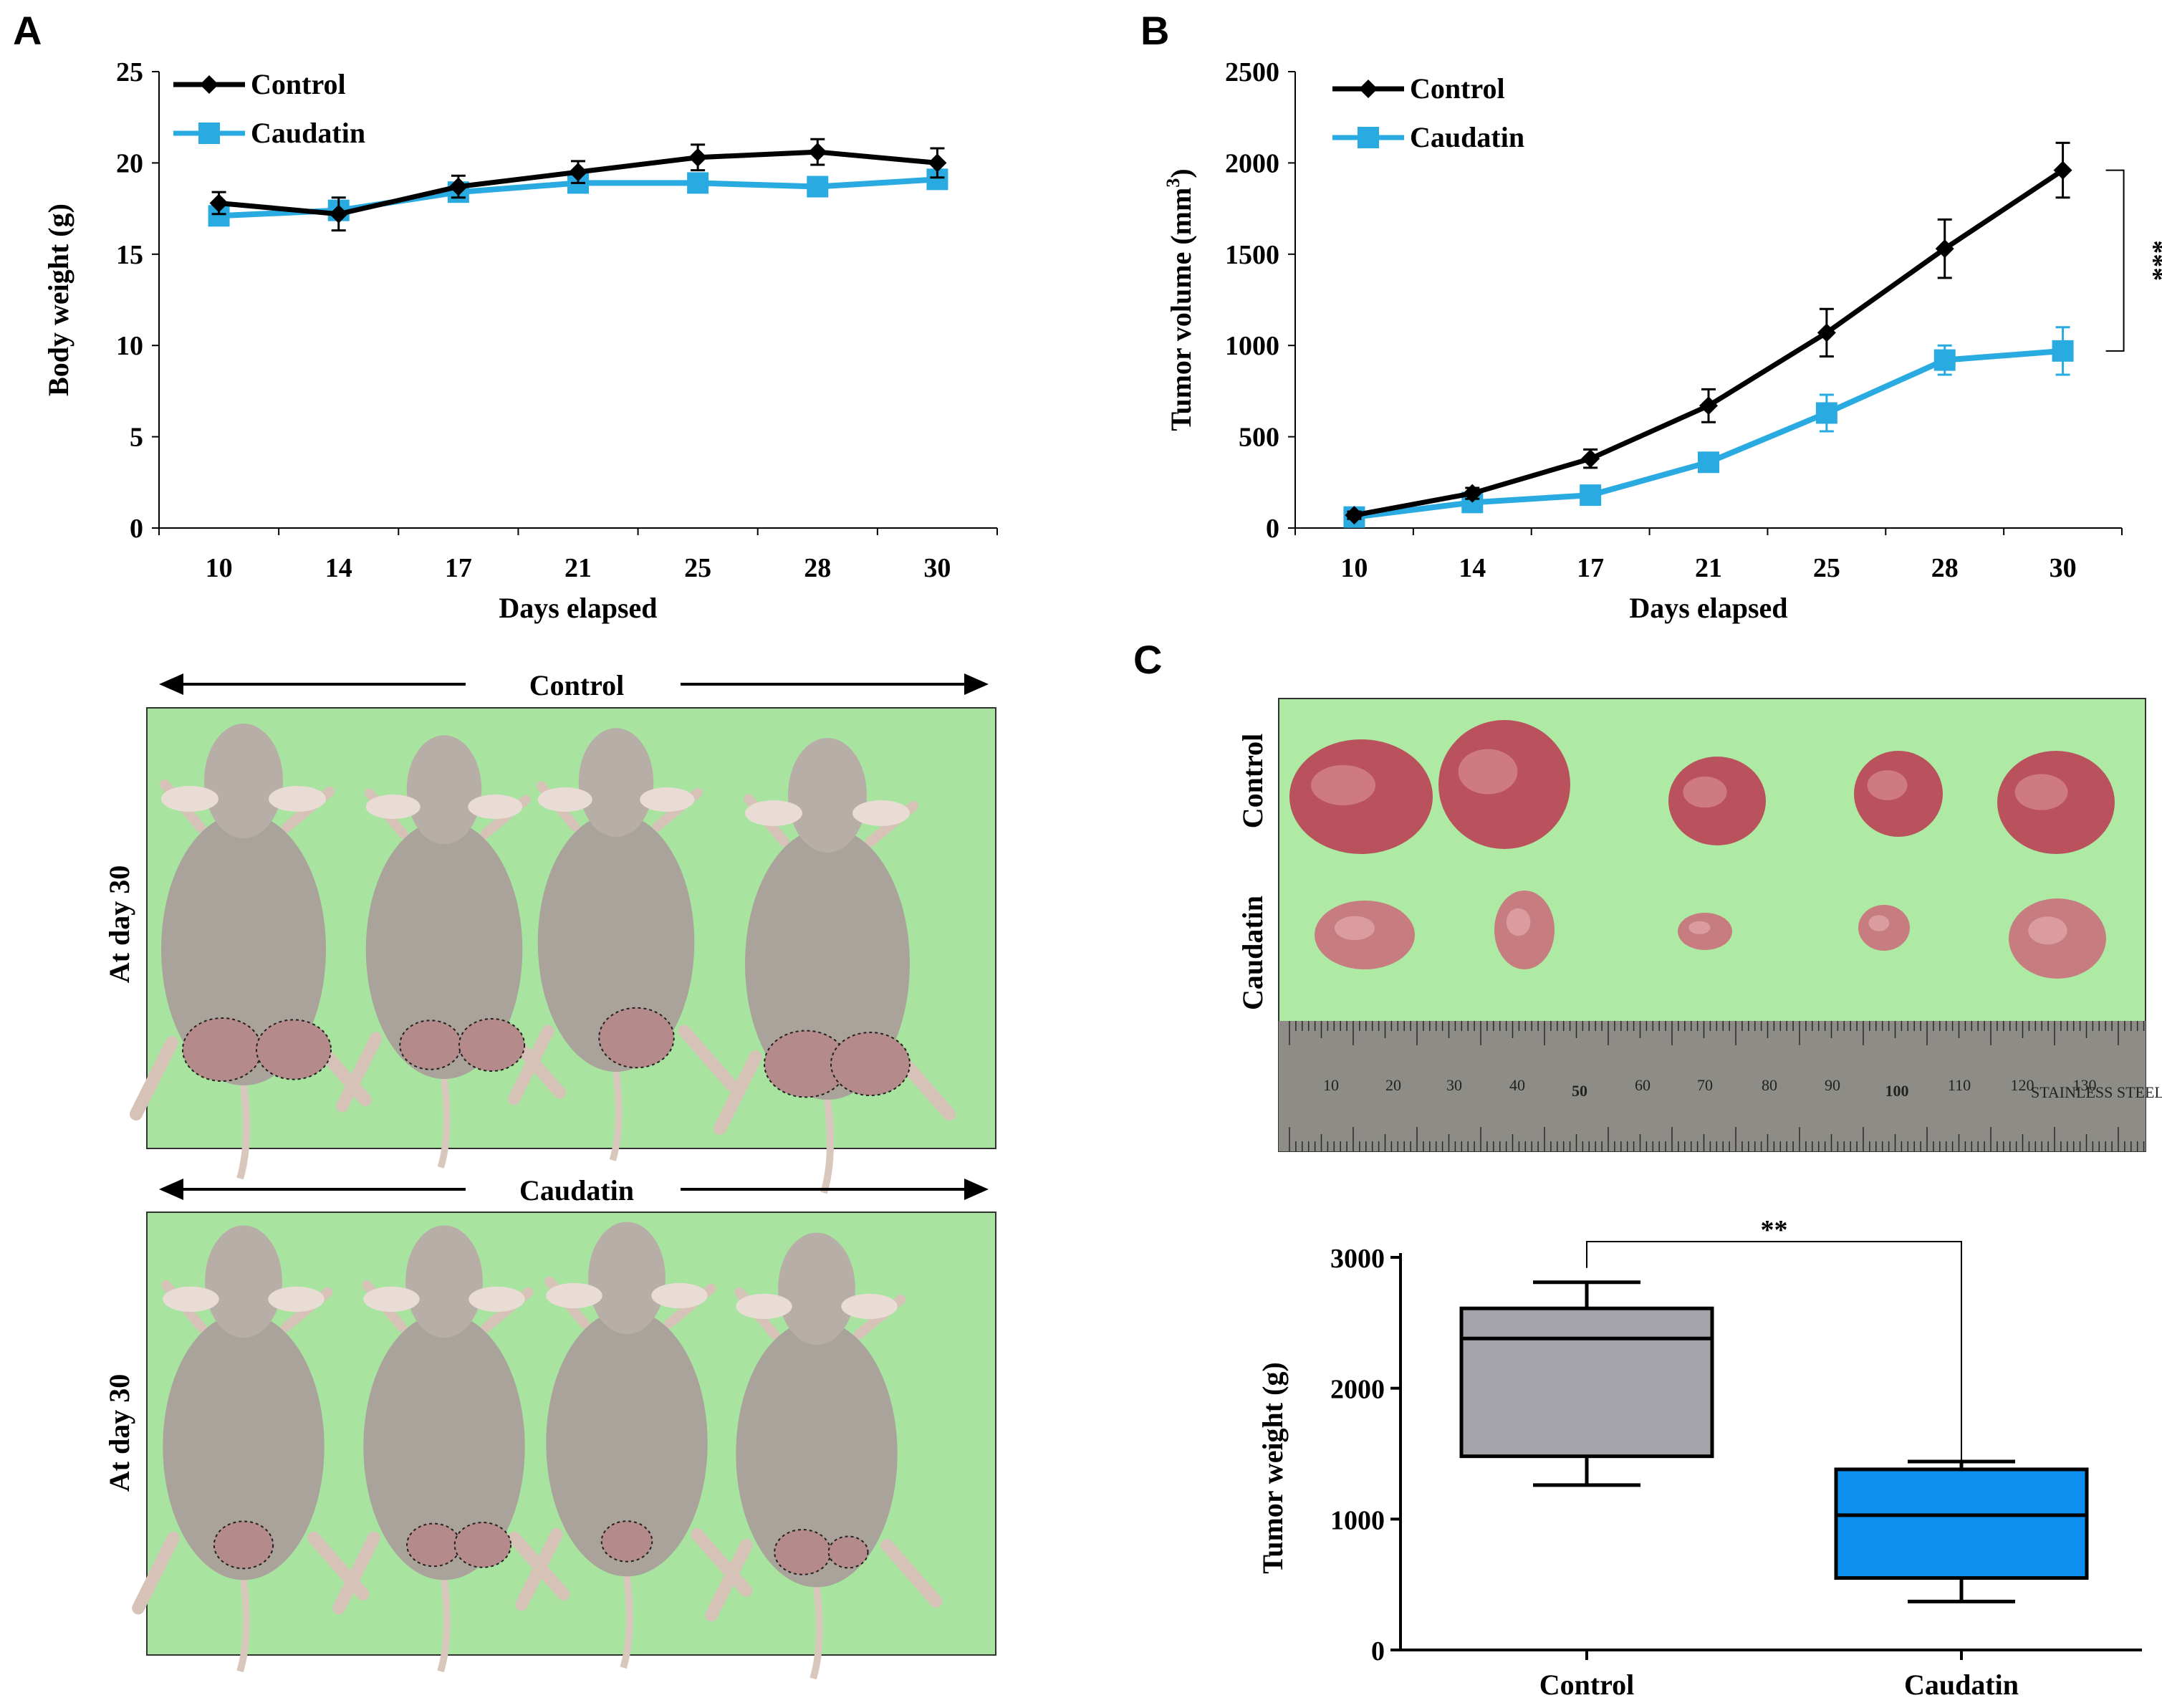 This screenshot has height=1708, width=2162. I want to click on y-tick-label: 15, so click(129, 255).